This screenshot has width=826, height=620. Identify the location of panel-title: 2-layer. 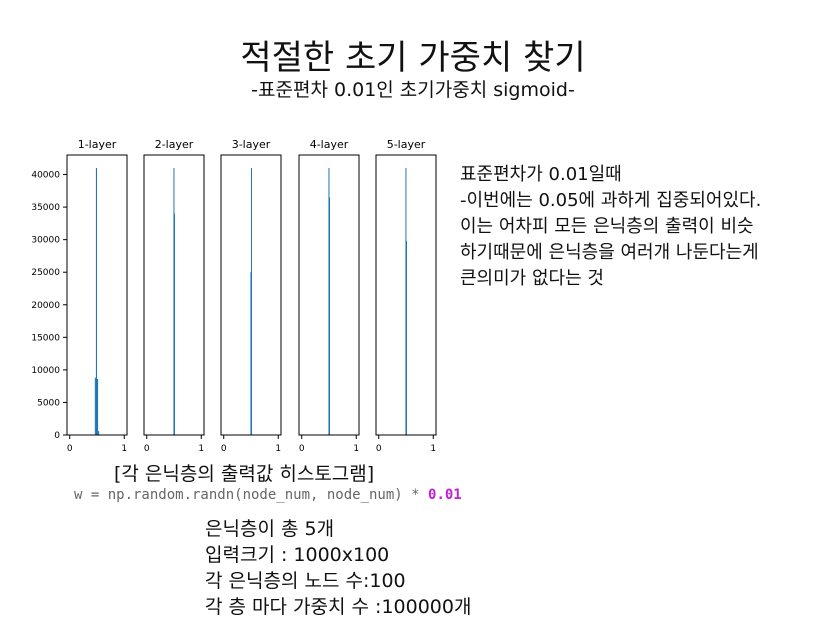
(174, 144).